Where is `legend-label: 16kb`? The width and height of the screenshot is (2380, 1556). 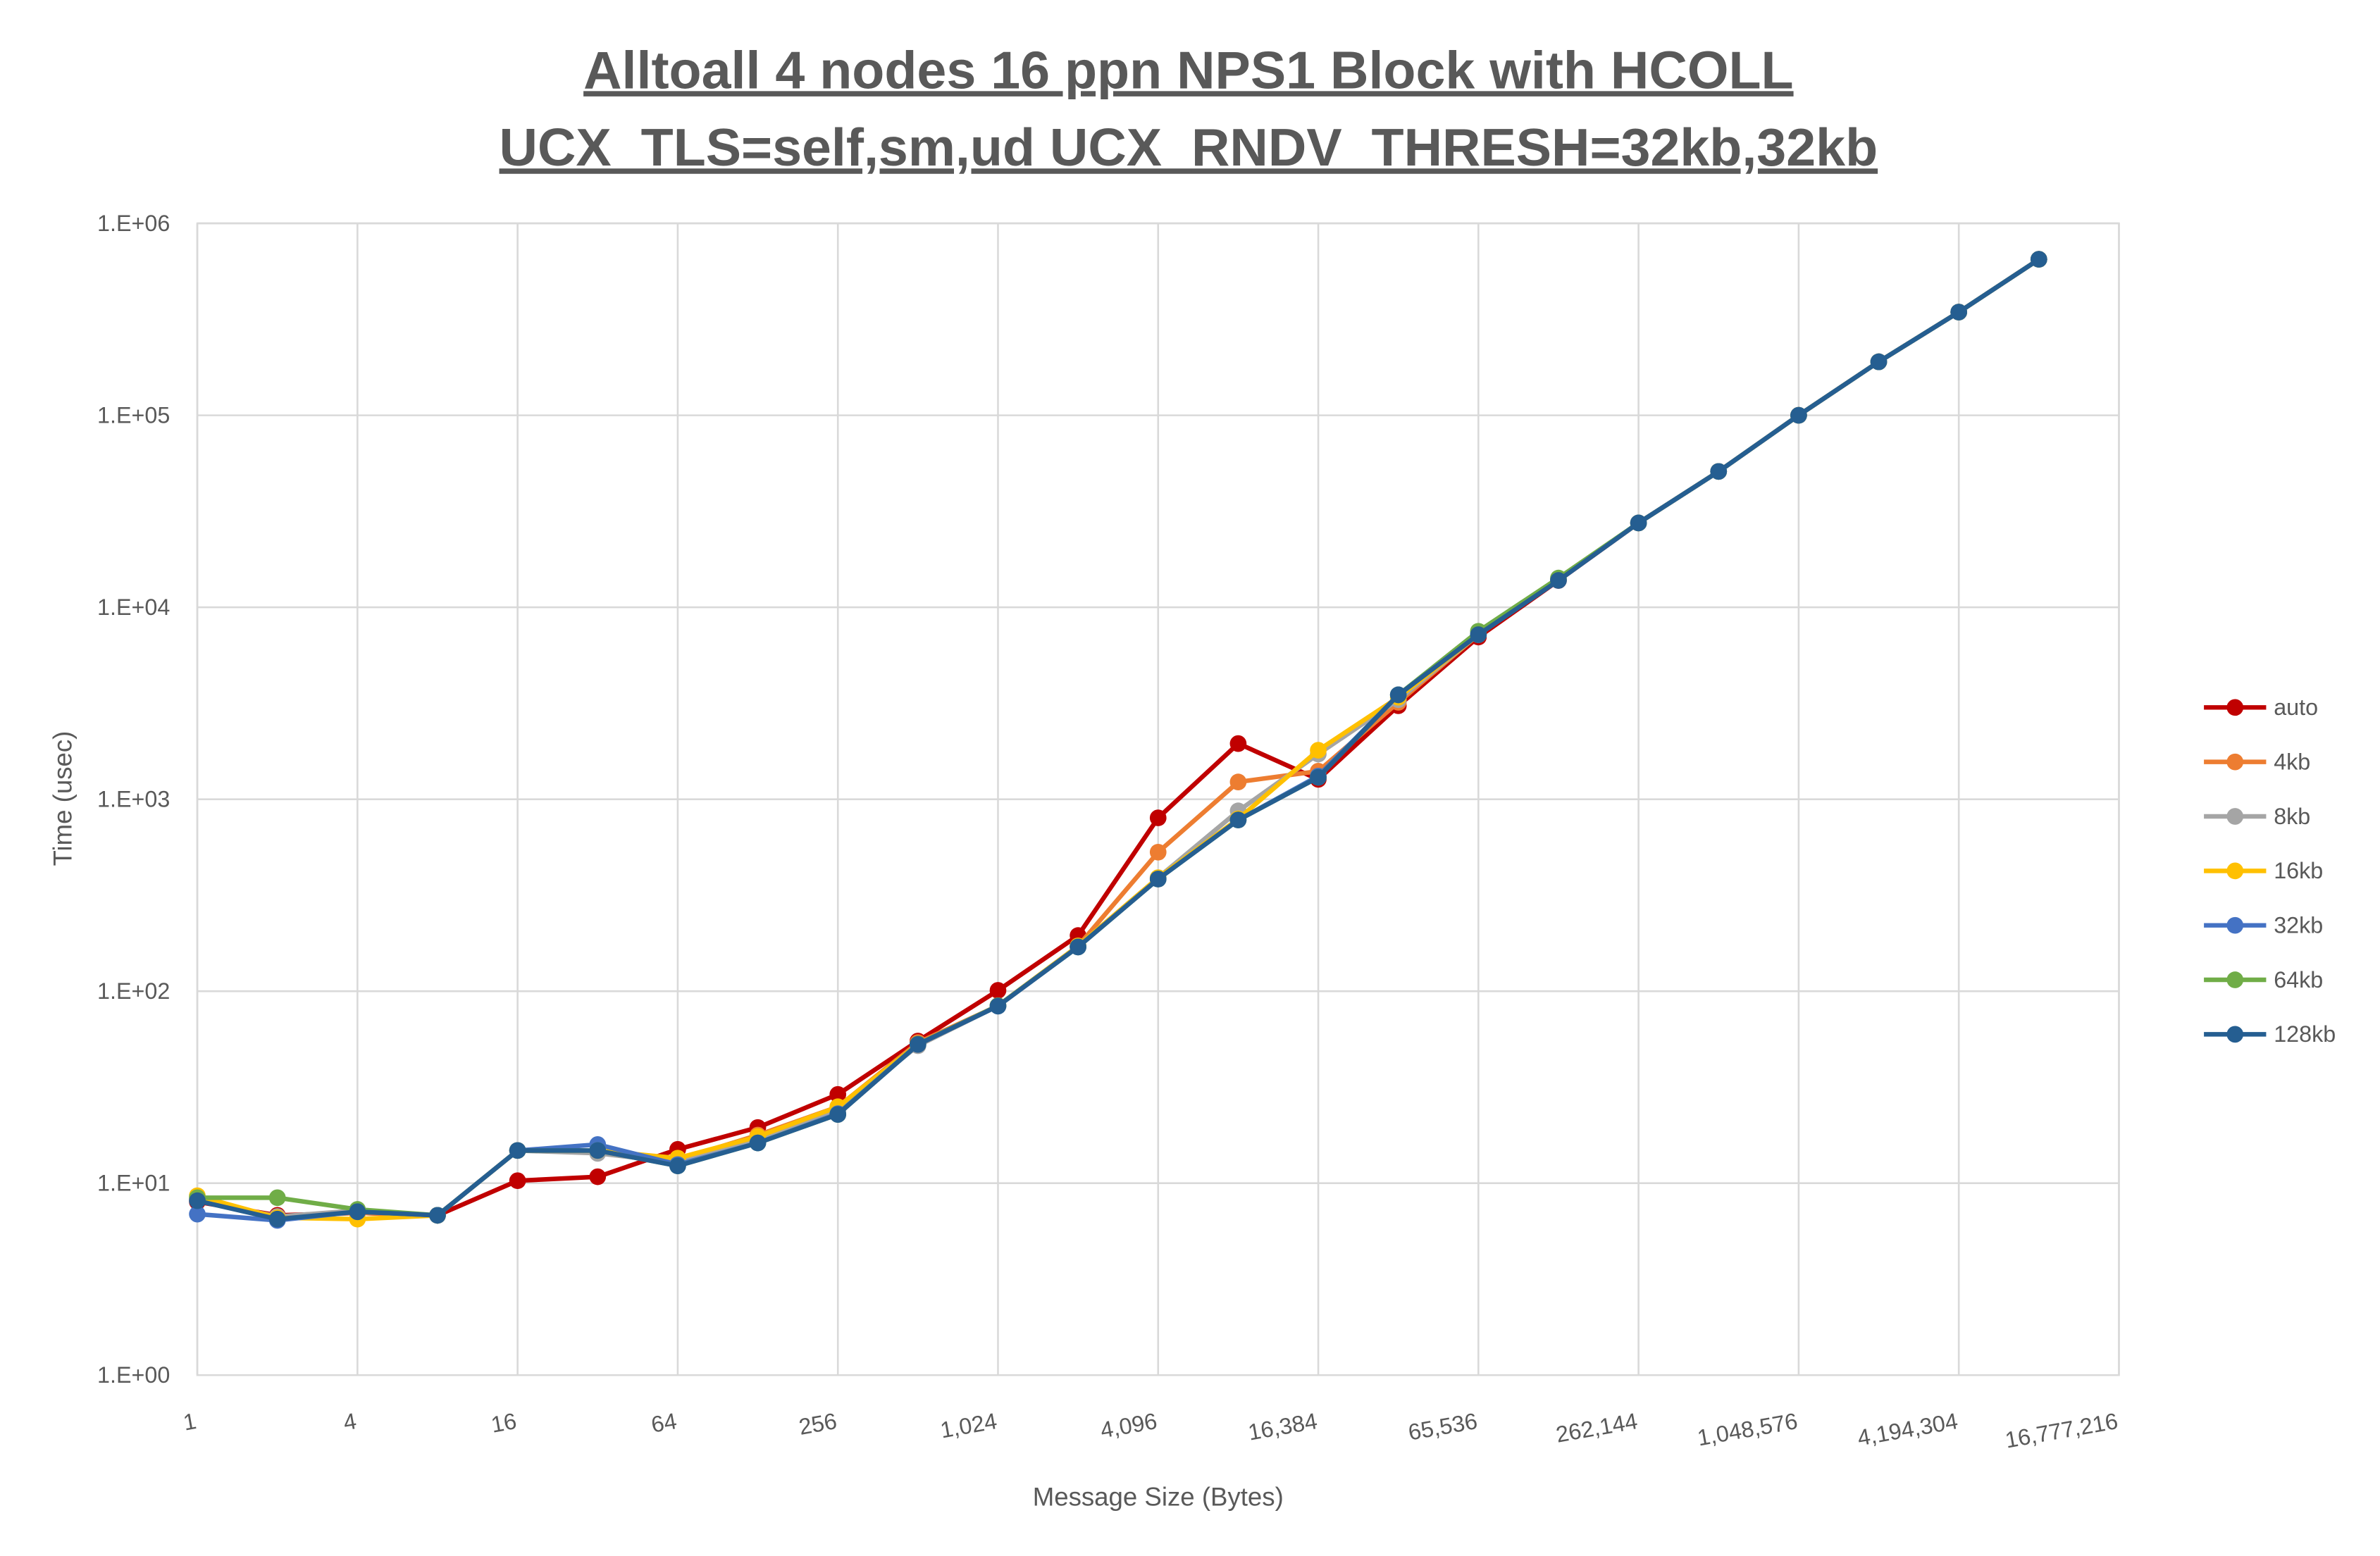 legend-label: 16kb is located at coordinates (2298, 870).